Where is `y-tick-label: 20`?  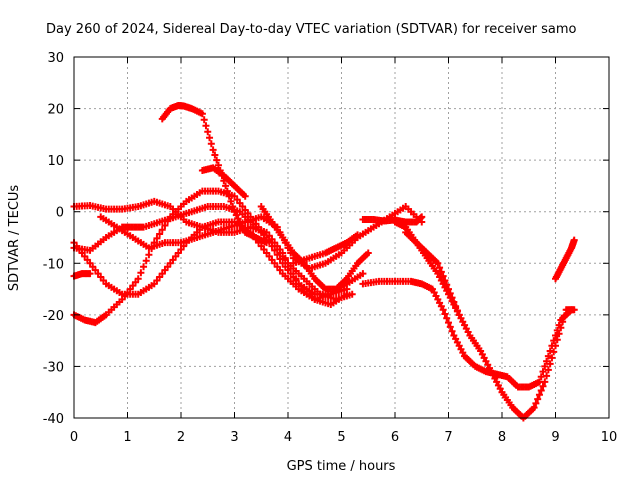
y-tick-label: 20 is located at coordinates (55, 110).